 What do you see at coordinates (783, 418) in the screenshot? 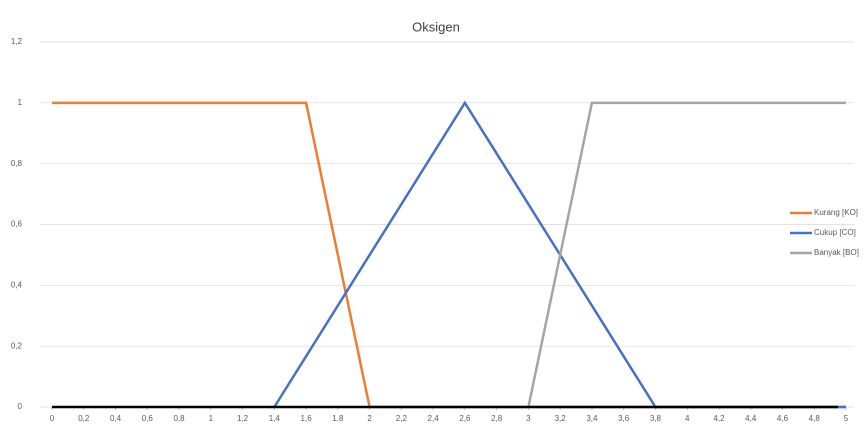
I see `x-tick-label: 4,6` at bounding box center [783, 418].